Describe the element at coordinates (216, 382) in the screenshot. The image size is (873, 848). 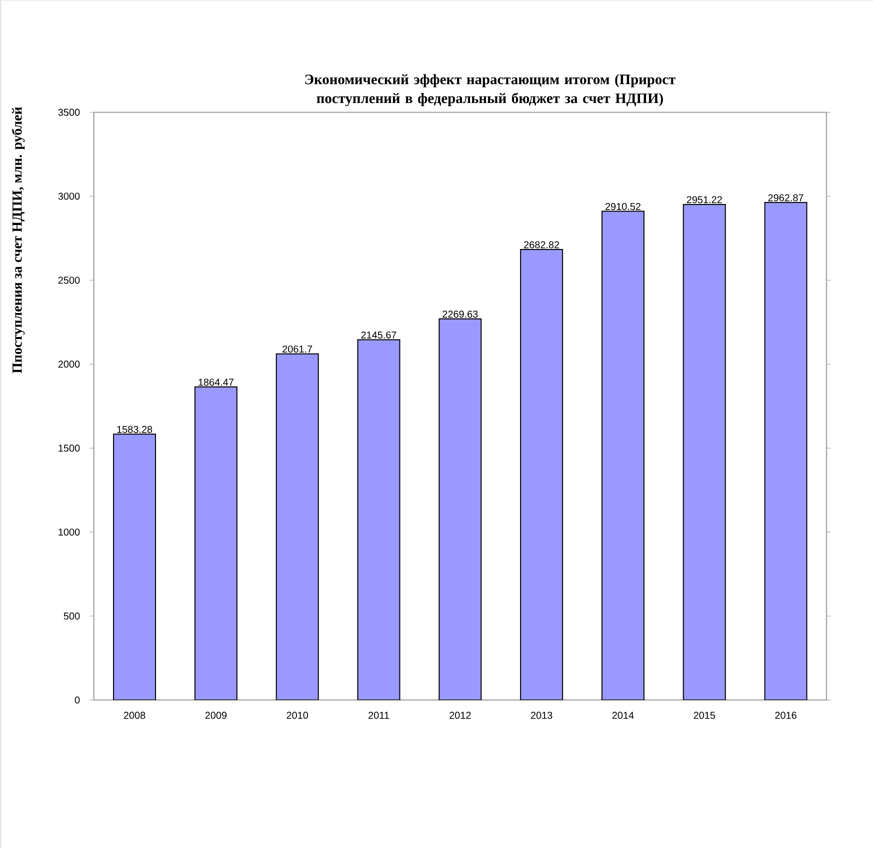
I see `data-label: 1864.47` at that location.